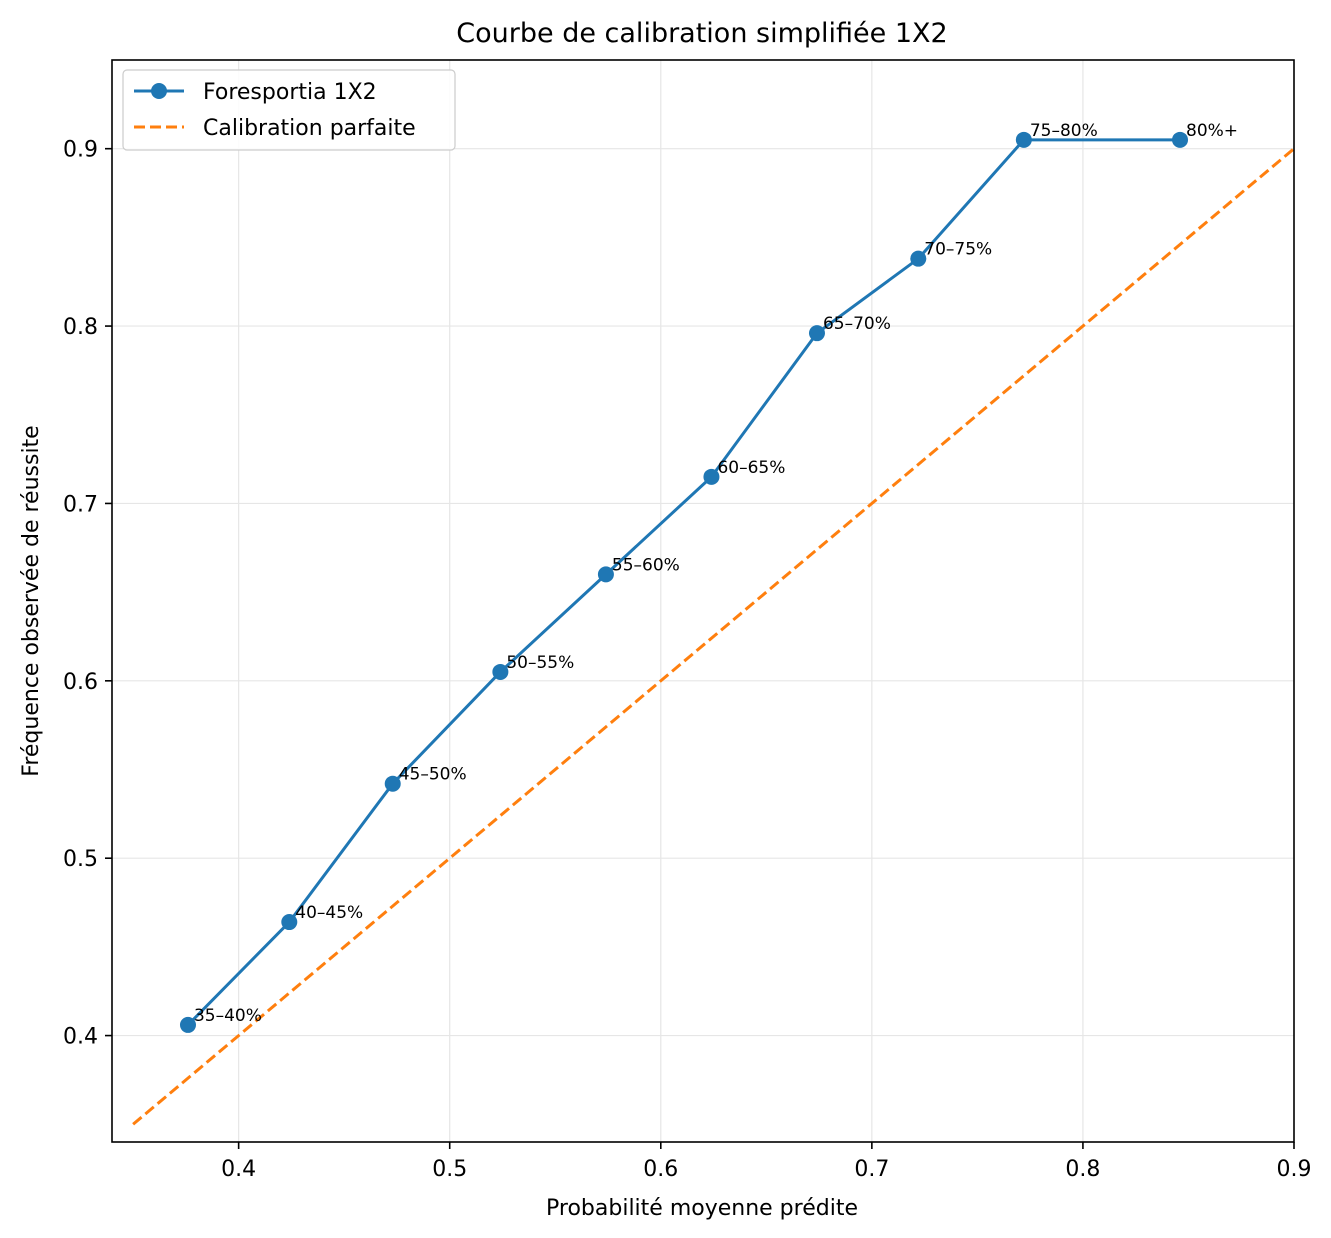 This screenshot has height=1238, width=1331. Describe the element at coordinates (1212, 131) in the screenshot. I see `data-label: 80%+` at that location.